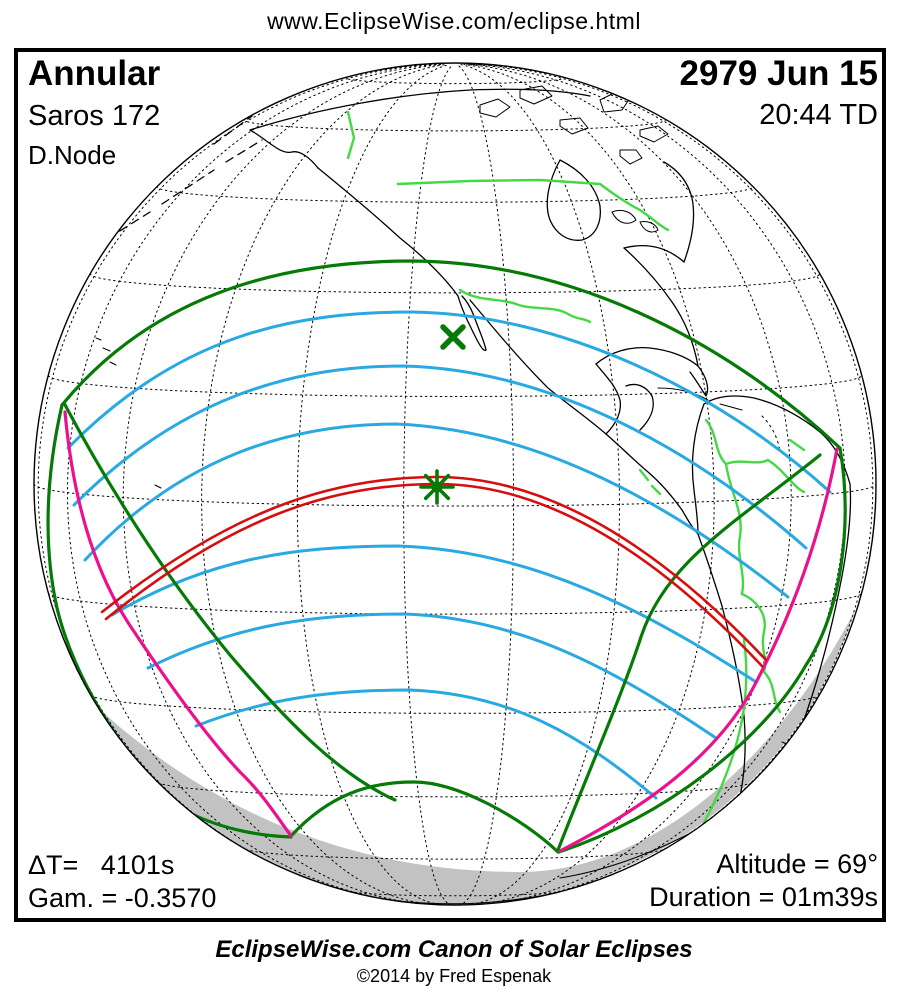  What do you see at coordinates (454, 21) in the screenshot?
I see `page-url-title: www.EclipseWise.com/eclipse.html` at bounding box center [454, 21].